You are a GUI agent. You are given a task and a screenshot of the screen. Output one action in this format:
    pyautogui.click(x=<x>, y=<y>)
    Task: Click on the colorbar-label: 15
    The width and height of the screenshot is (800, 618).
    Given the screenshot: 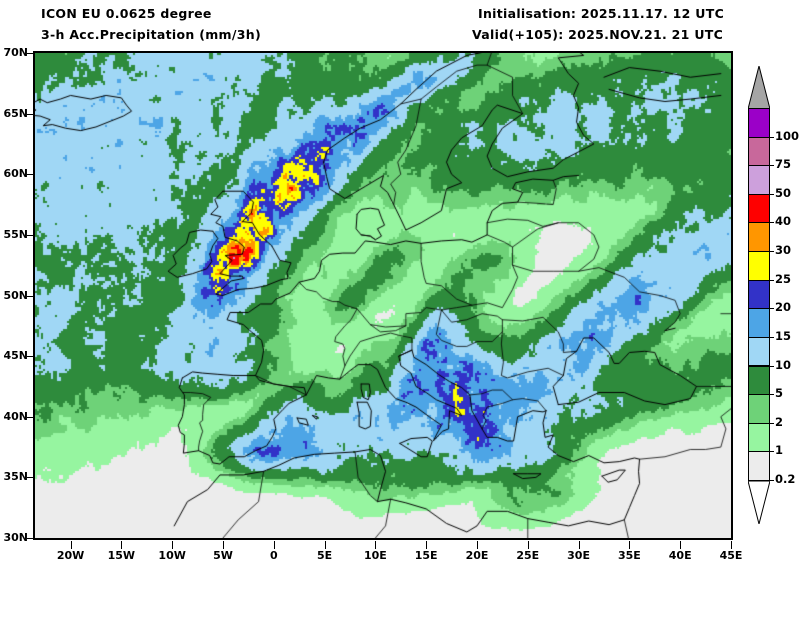 What is the action you would take?
    pyautogui.click(x=783, y=335)
    